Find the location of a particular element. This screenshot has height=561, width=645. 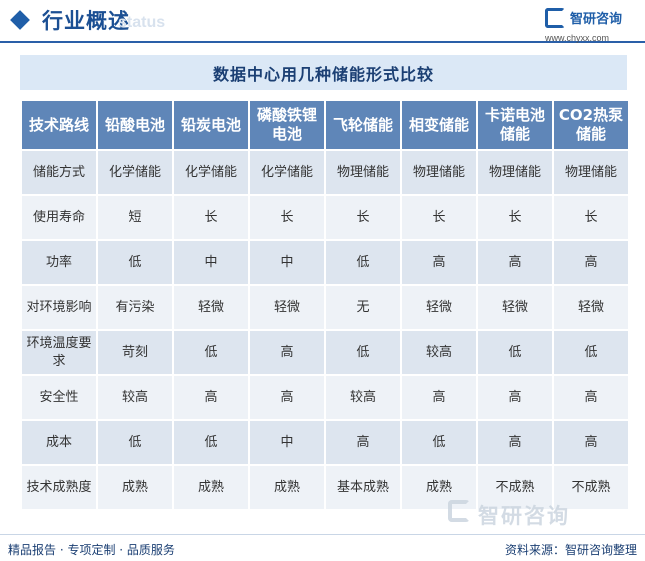

ghost-text: status is located at coordinates (142, 22).